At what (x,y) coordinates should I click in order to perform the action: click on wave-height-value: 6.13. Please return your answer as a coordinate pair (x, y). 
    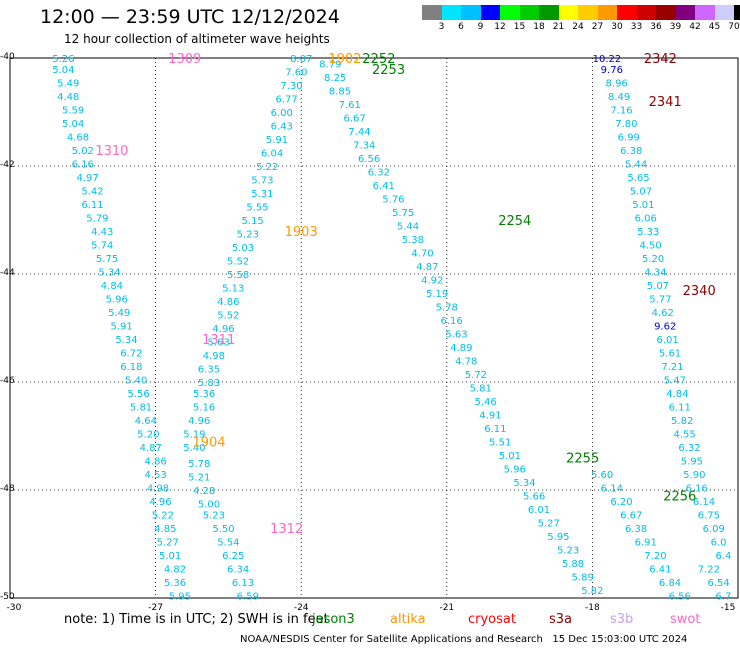
    Looking at the image, I should click on (243, 583).